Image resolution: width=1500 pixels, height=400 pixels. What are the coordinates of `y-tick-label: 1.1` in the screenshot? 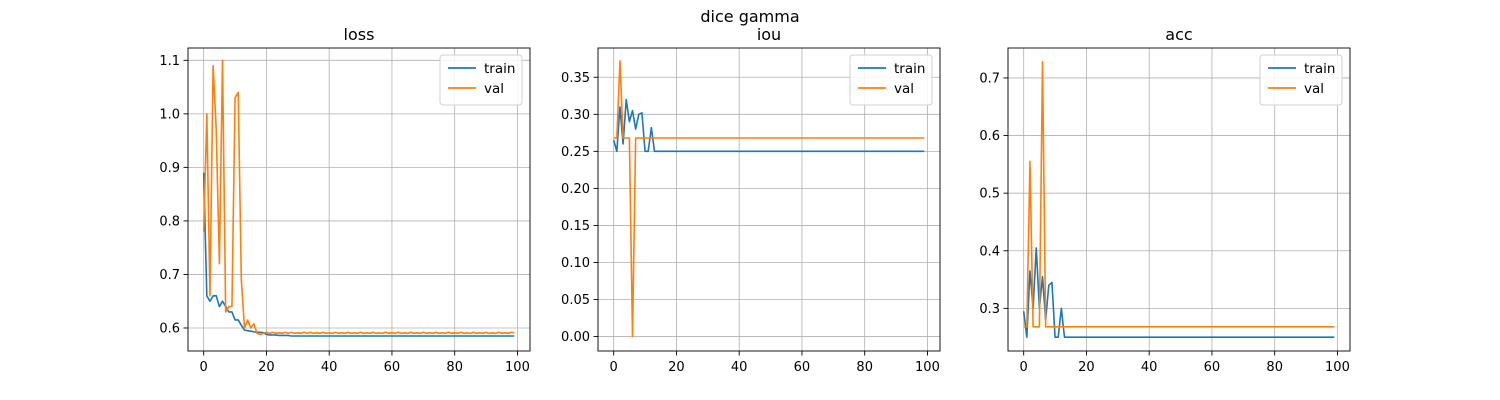 It's located at (169, 61).